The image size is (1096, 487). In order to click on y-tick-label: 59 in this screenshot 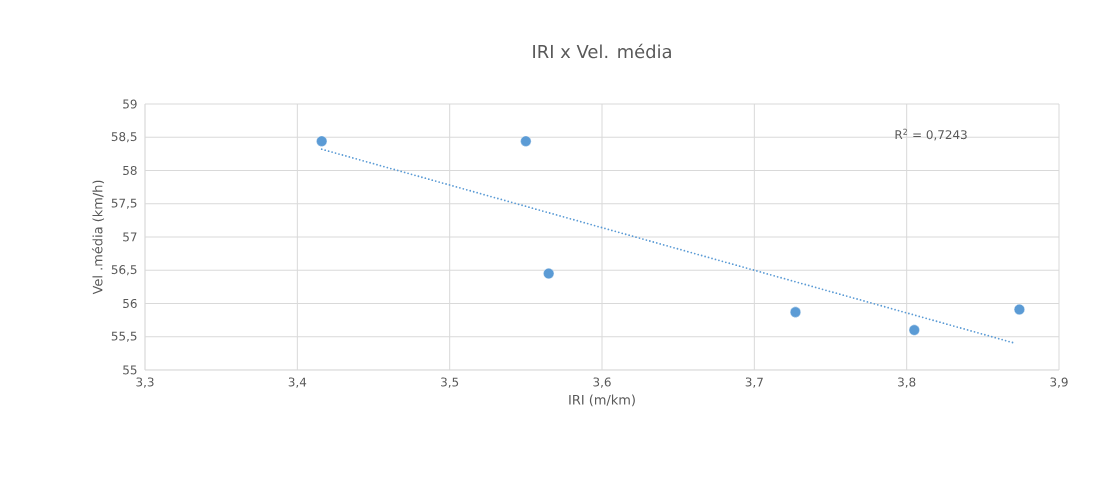, I will do `click(130, 104)`.